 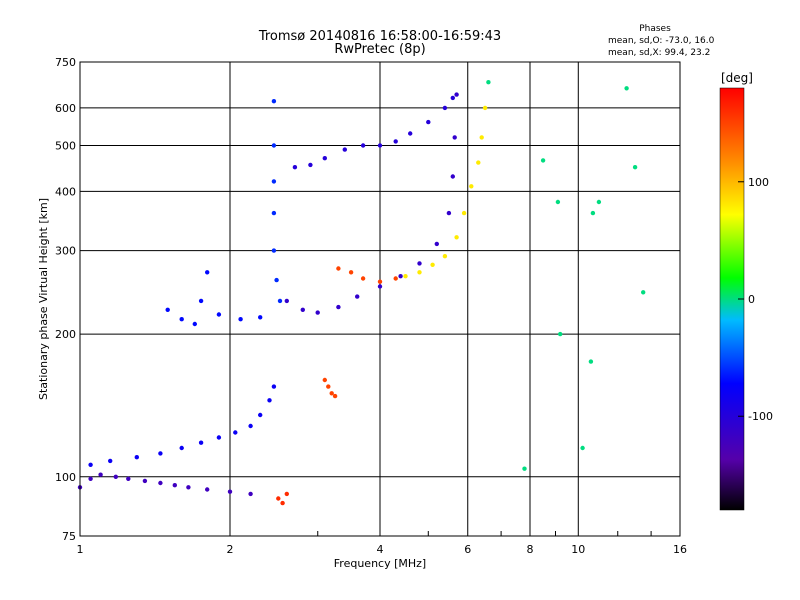 What do you see at coordinates (379, 49) in the screenshot?
I see `chart-subtitle: RwPretec (8p)` at bounding box center [379, 49].